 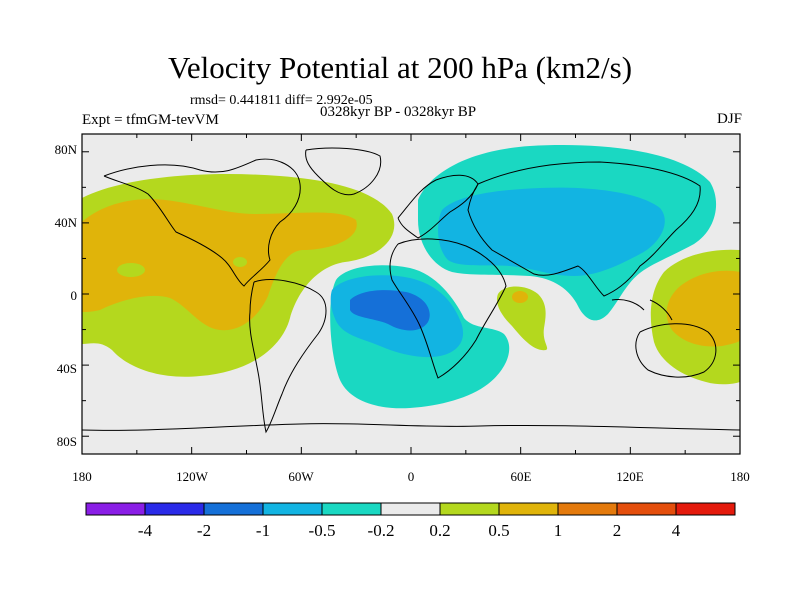 What do you see at coordinates (617, 530) in the screenshot?
I see `colorbar-label-8: 2` at bounding box center [617, 530].